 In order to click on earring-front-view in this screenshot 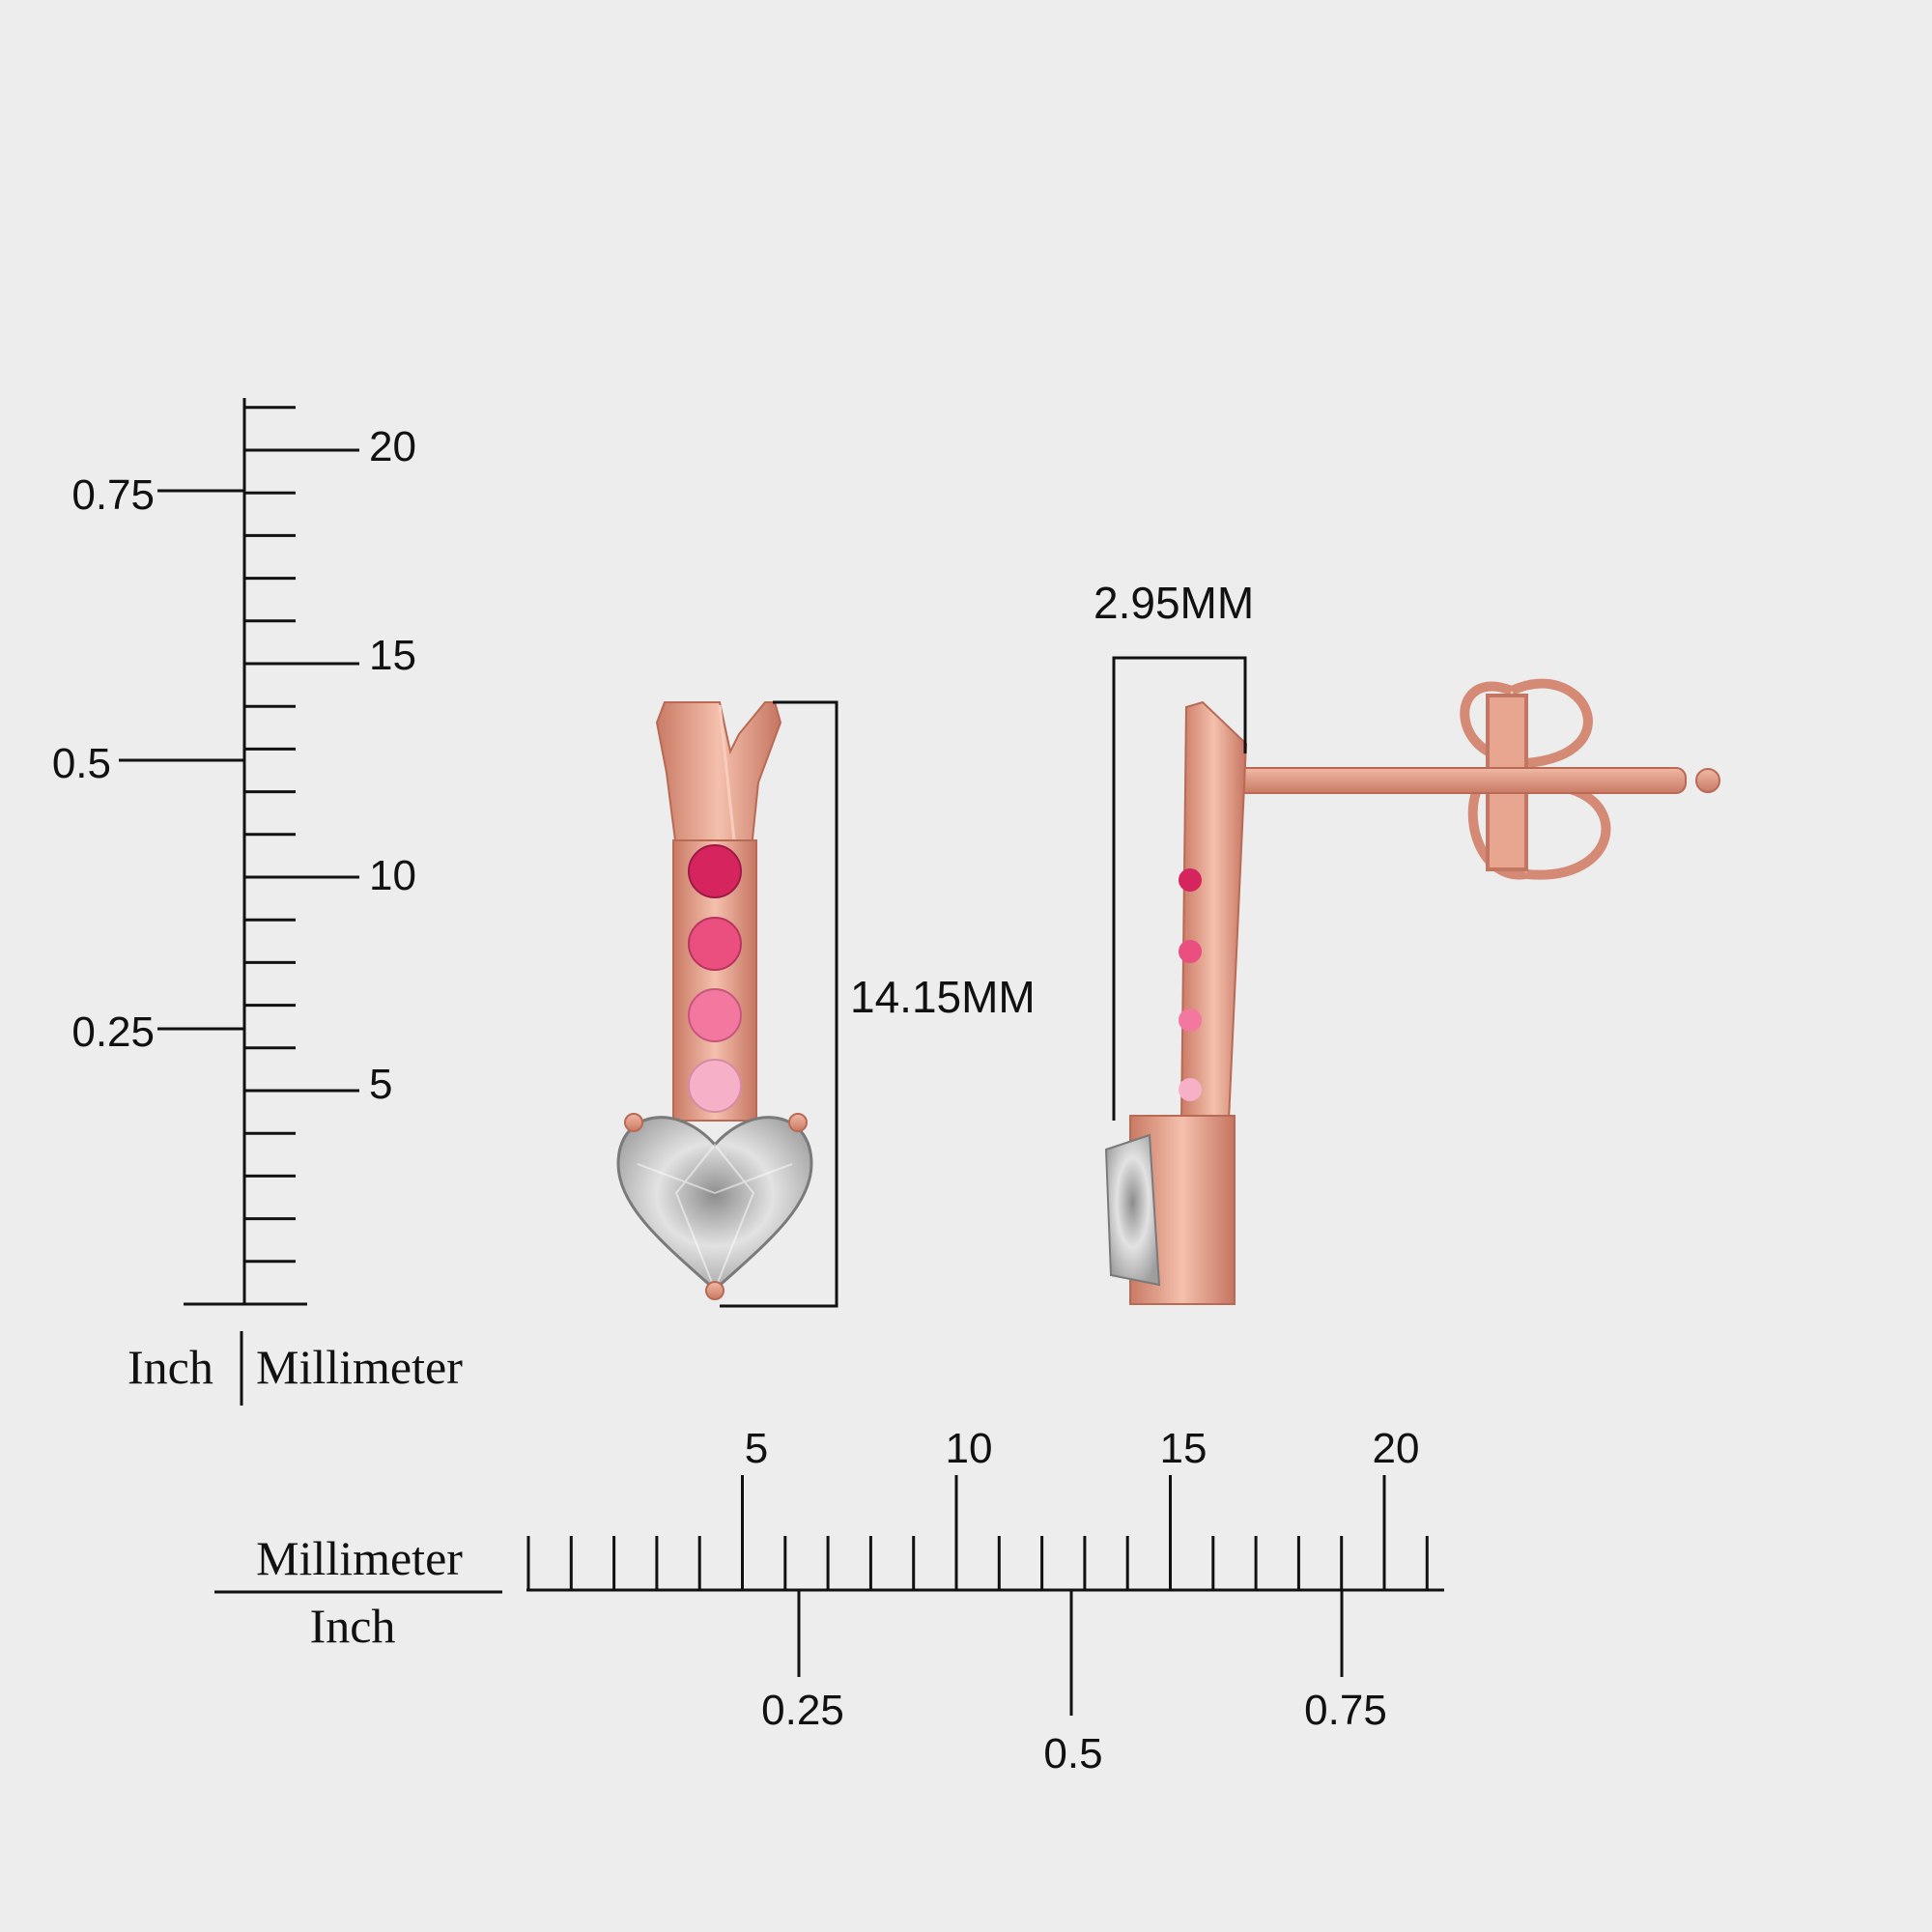, I will do `click(714, 1000)`.